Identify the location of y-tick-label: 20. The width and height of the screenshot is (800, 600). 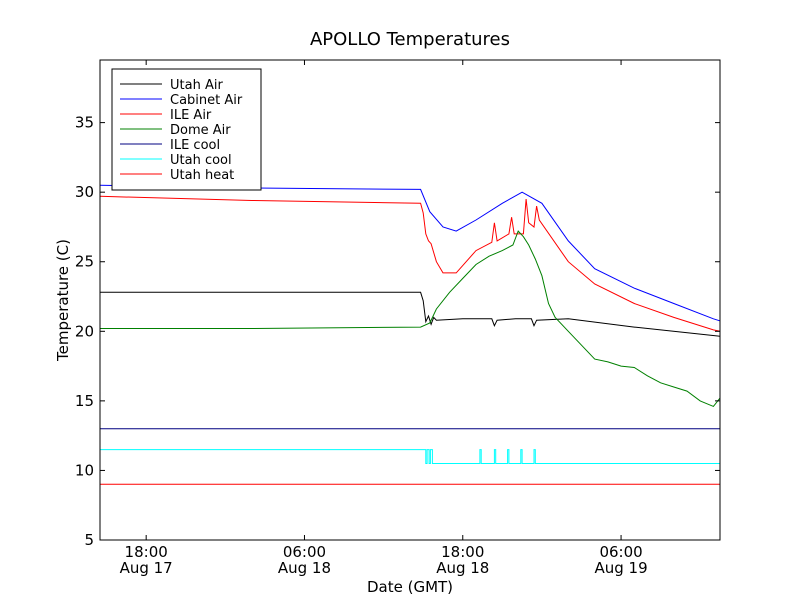
(84, 331).